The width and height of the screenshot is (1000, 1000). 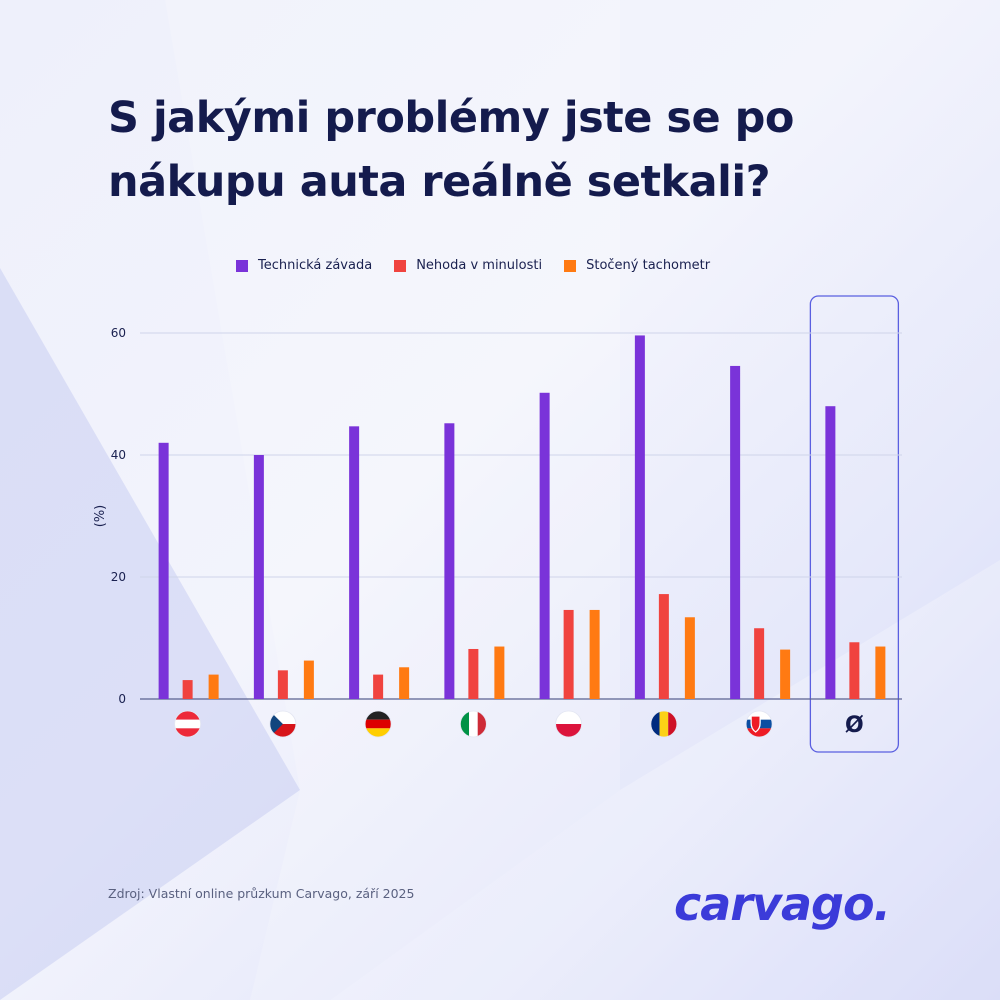 I want to click on y-tick-label: 40, so click(x=118, y=455).